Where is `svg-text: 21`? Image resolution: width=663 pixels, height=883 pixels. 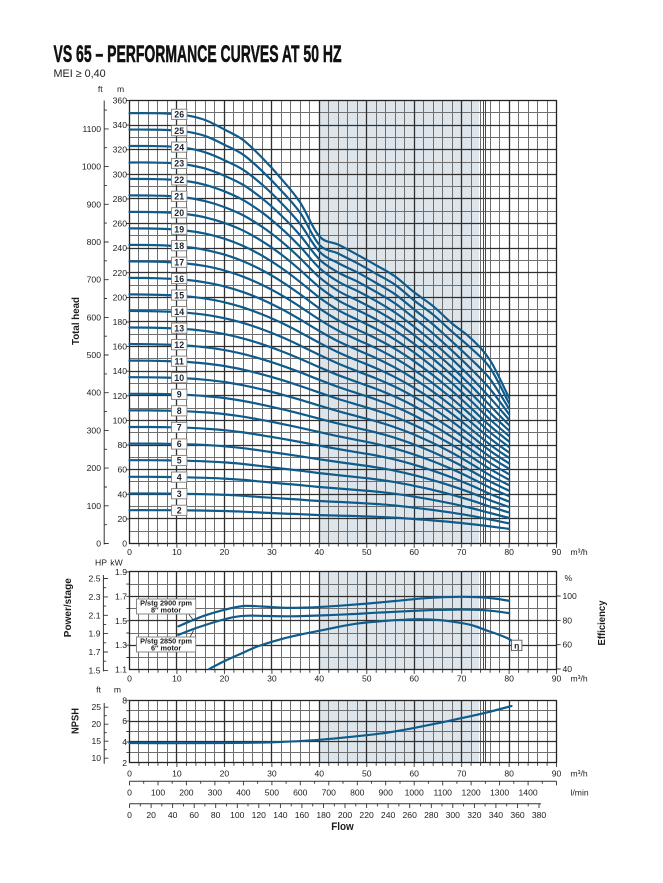 svg-text: 21 is located at coordinates (179, 197).